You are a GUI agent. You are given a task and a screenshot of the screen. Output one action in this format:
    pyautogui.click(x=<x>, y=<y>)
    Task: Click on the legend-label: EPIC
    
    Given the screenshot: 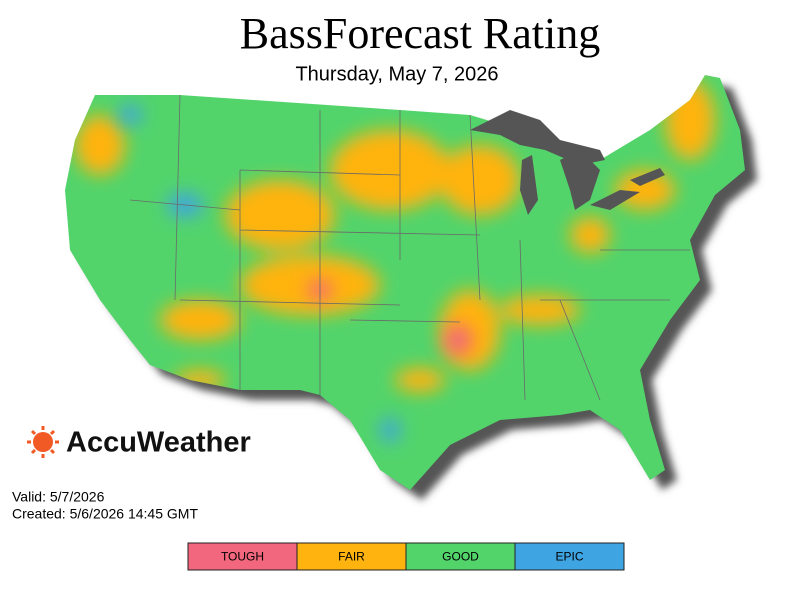 What is the action you would take?
    pyautogui.click(x=569, y=557)
    